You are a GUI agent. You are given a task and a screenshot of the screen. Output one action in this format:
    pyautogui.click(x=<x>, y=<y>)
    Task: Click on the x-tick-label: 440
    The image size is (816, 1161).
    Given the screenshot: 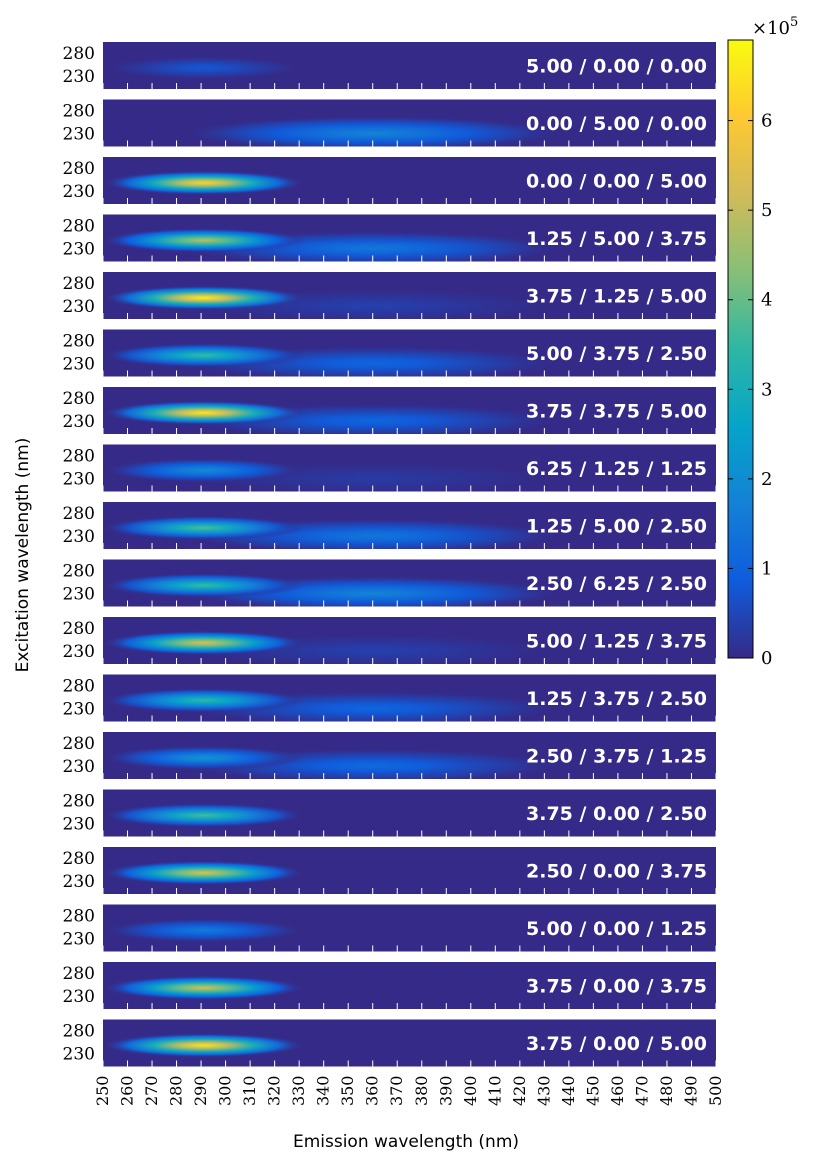 What is the action you would take?
    pyautogui.click(x=568, y=1091)
    